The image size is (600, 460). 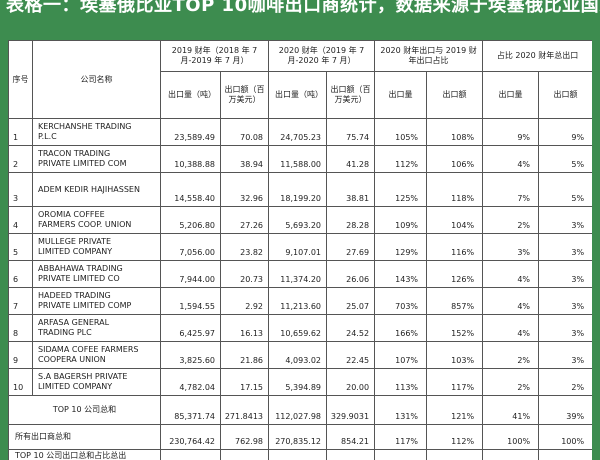 I want to click on value-2020: 26.06, so click(x=351, y=274).